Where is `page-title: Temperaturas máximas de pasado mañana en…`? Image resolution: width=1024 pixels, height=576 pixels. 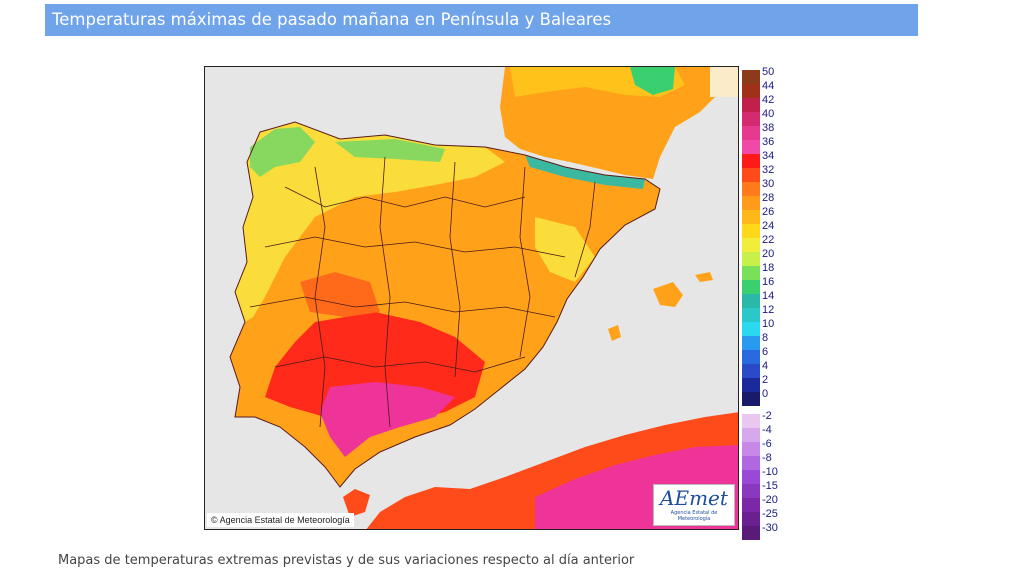
page-title: Temperaturas máximas de pasado mañana en… is located at coordinates (481, 20).